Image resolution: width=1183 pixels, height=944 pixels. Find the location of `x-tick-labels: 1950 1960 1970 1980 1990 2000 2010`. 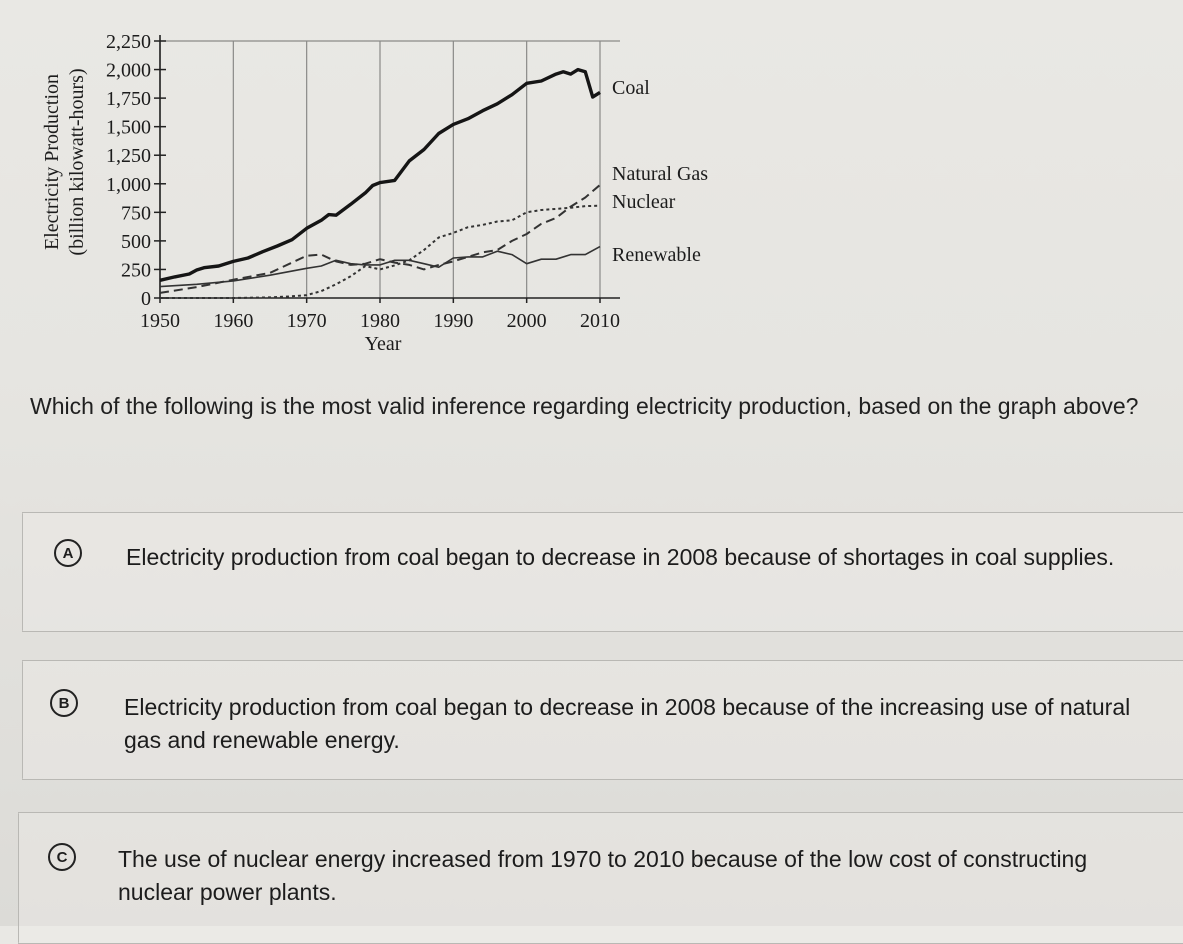

x-tick-labels: 1950 1960 1970 1980 1990 2000 2010 is located at coordinates (380, 321).